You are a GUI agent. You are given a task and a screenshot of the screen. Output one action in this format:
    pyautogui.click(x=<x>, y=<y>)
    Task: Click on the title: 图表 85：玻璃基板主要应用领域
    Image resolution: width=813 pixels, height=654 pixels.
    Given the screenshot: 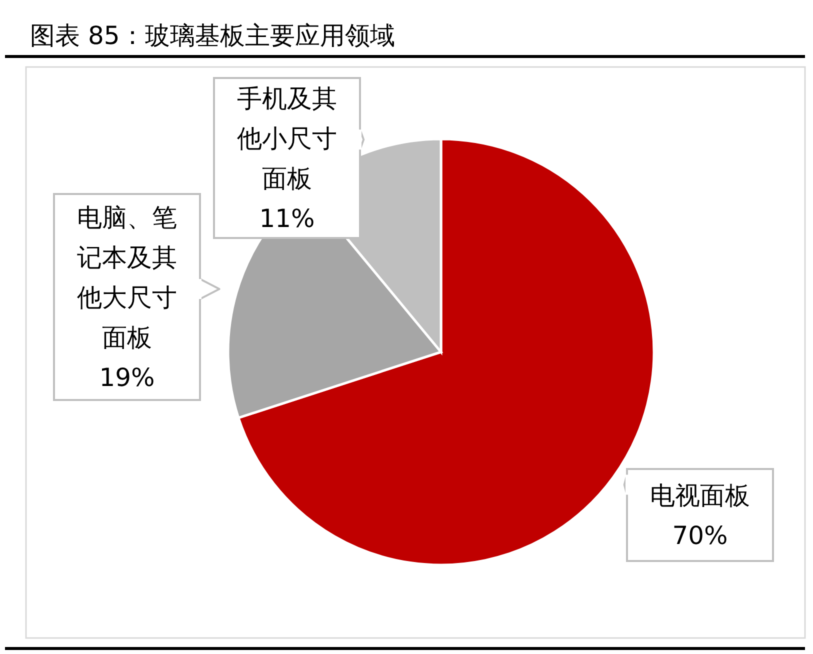 What is the action you would take?
    pyautogui.click(x=212, y=35)
    